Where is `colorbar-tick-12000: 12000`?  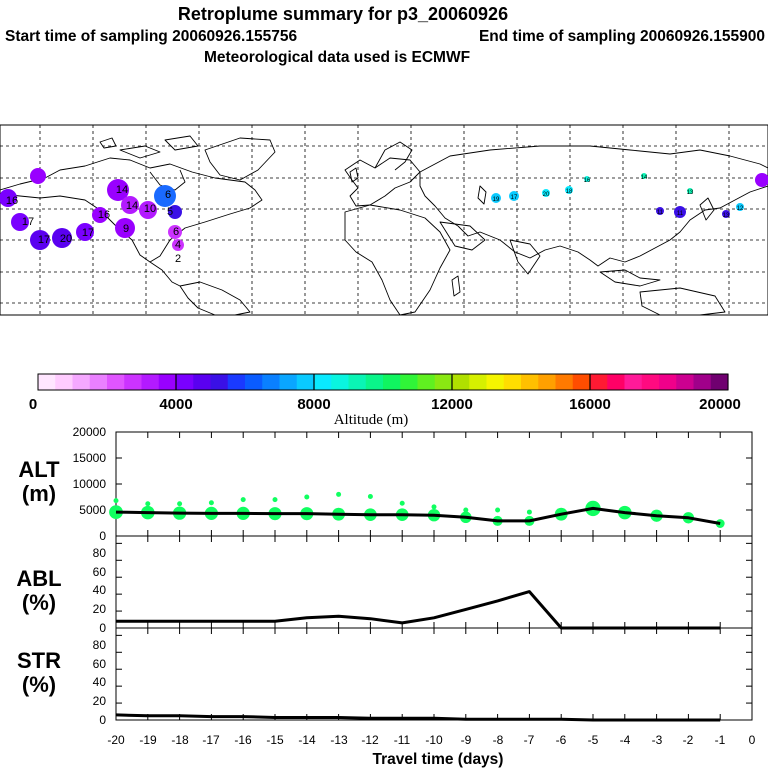 colorbar-tick-12000: 12000 is located at coordinates (452, 404).